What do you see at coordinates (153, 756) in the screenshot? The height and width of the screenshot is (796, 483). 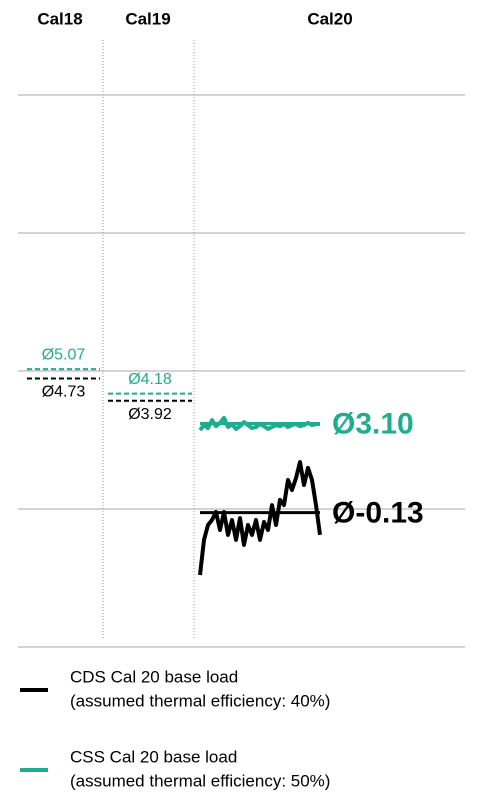 I see `legend-label: CSS Cal 20 base load` at bounding box center [153, 756].